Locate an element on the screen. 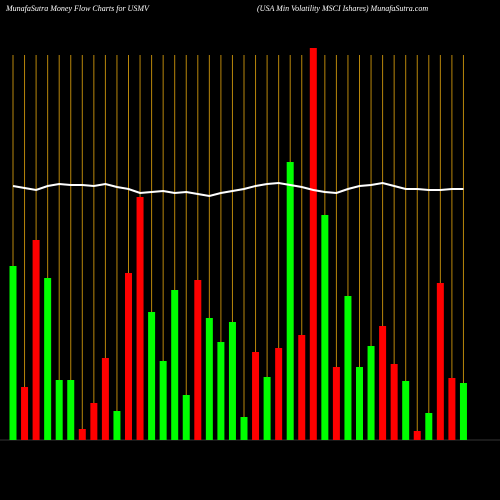  chart-title: MunafaSutra Money Flow Charts for USMV is located at coordinates (77, 8).